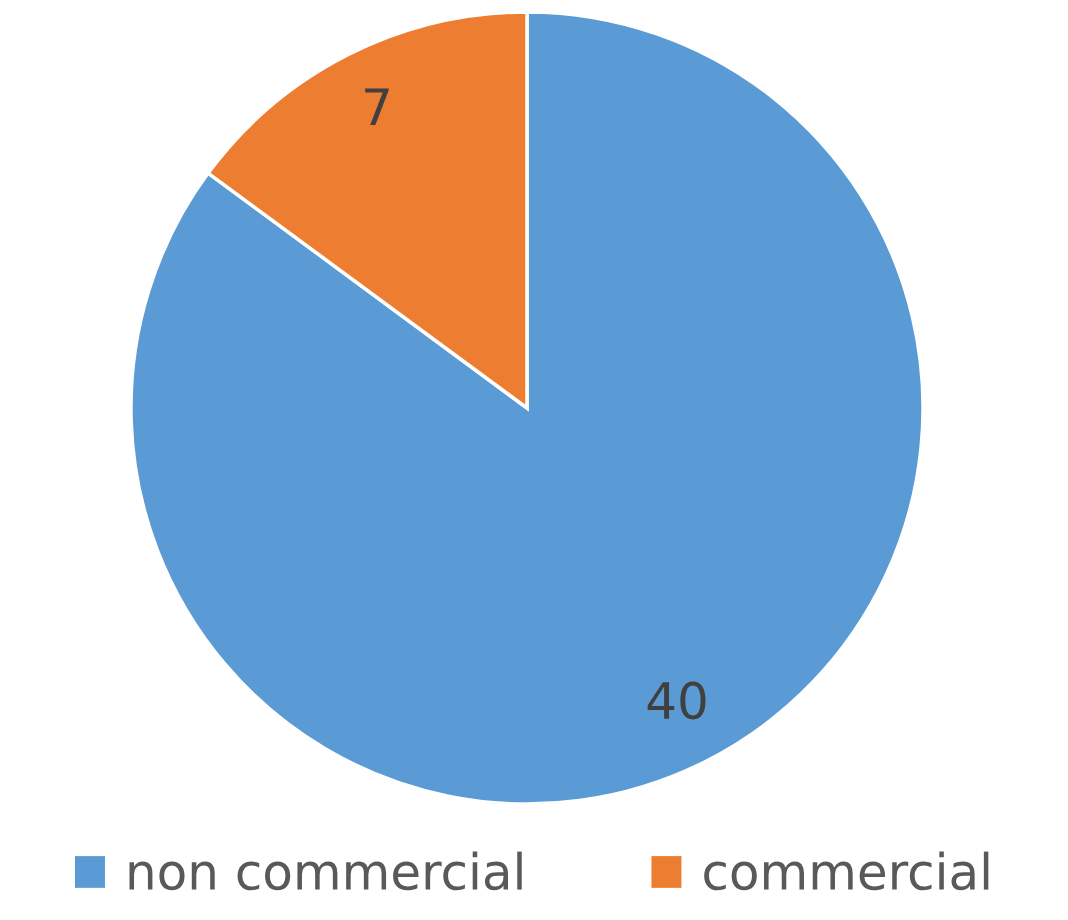  What do you see at coordinates (325, 871) in the screenshot?
I see `legend-label: non commercial` at bounding box center [325, 871].